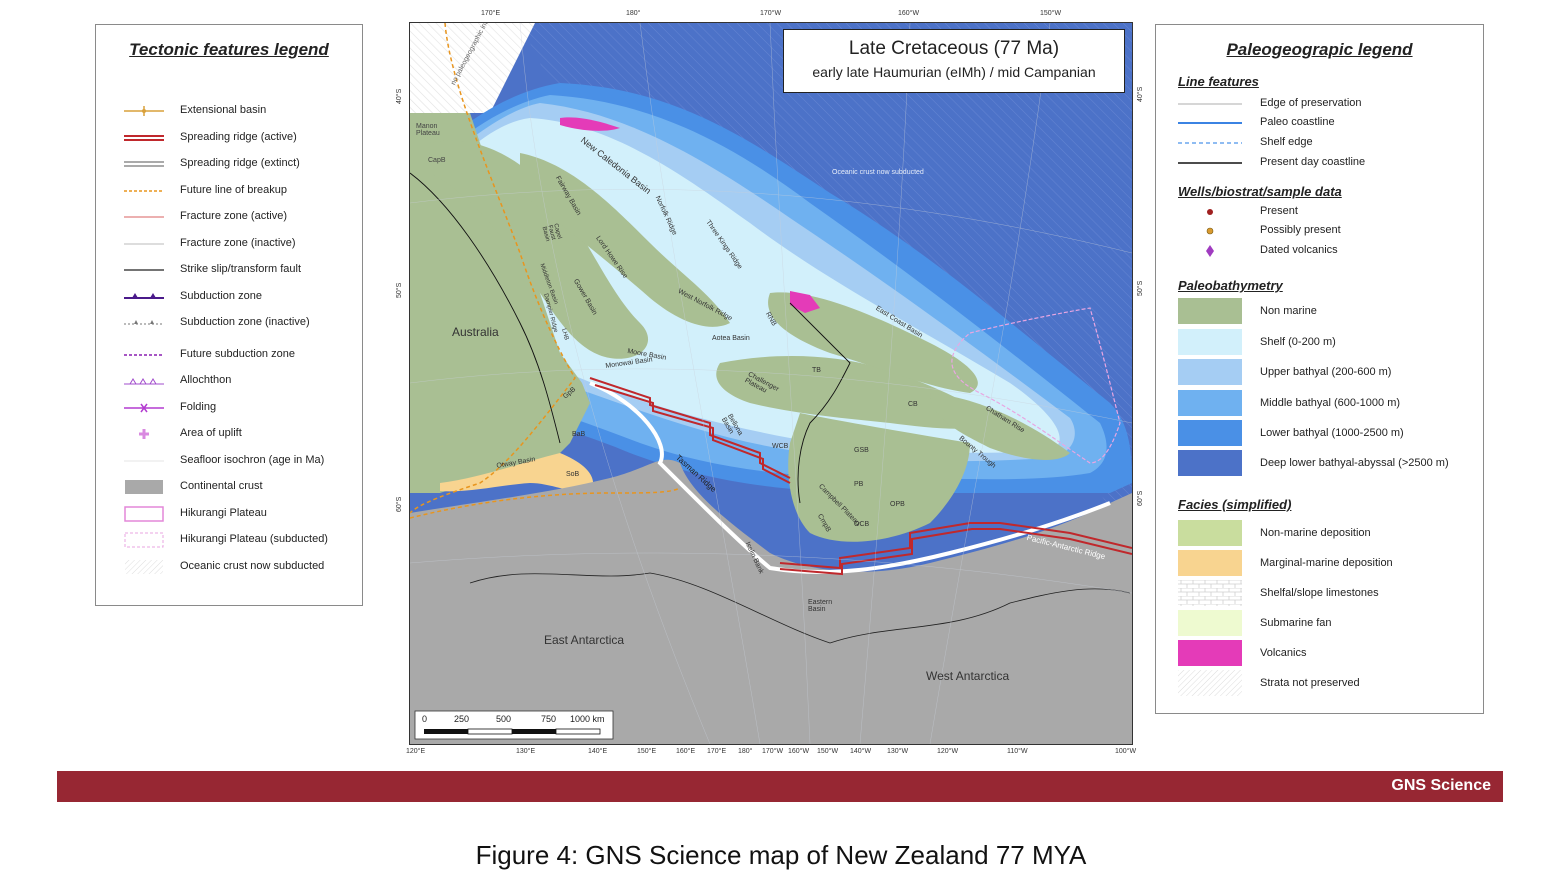 The image size is (1562, 896). What do you see at coordinates (1140, 288) in the screenshot?
I see `right-tick-1: 50°S` at bounding box center [1140, 288].